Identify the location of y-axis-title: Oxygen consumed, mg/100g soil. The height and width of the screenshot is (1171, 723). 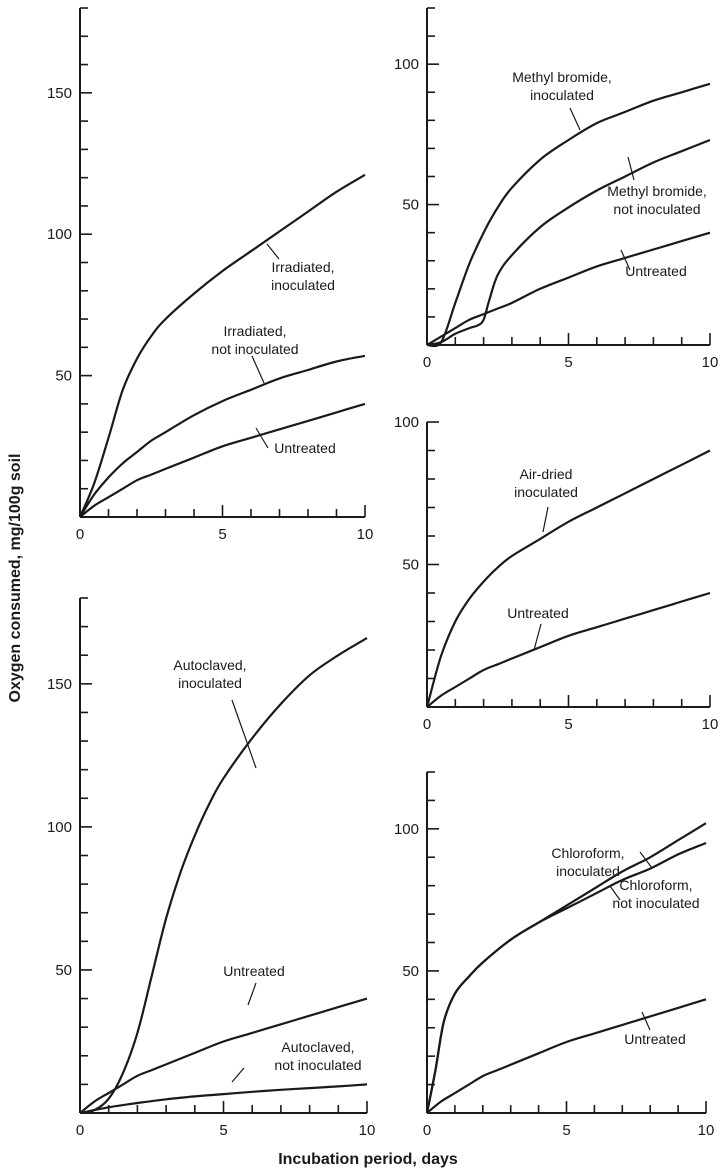
(15, 578).